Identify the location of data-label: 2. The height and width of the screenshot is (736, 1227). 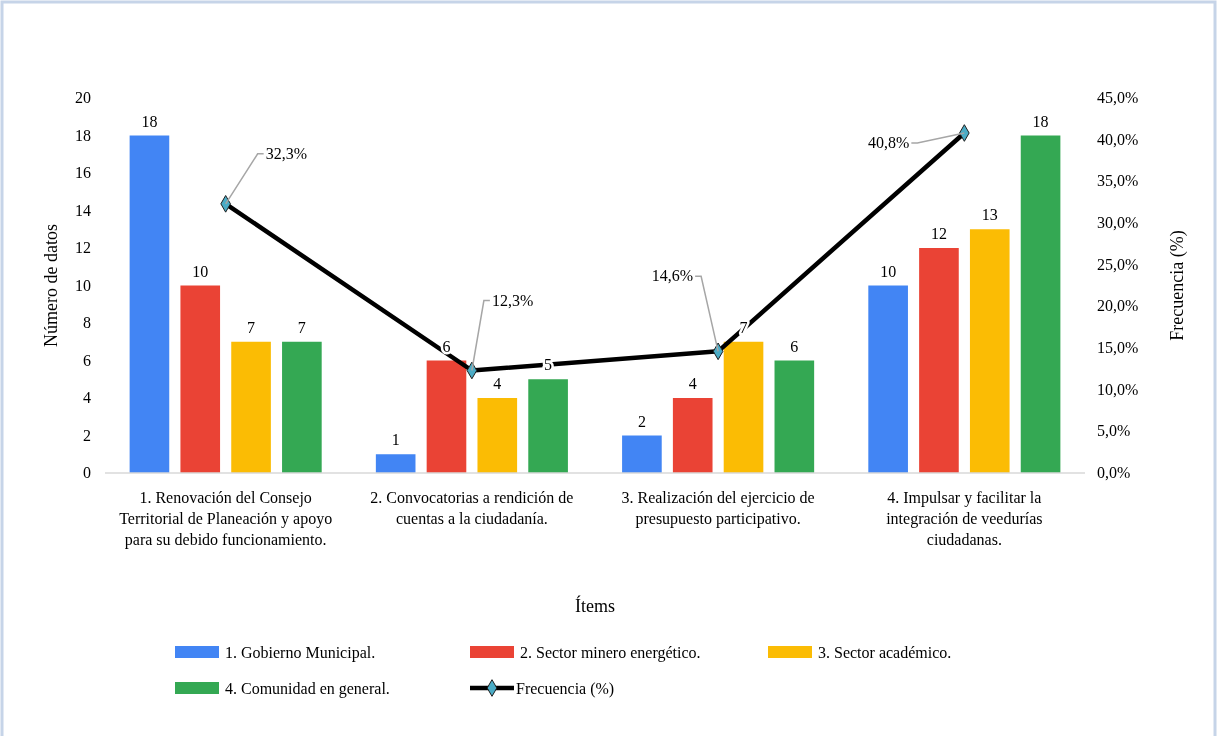
(641, 421).